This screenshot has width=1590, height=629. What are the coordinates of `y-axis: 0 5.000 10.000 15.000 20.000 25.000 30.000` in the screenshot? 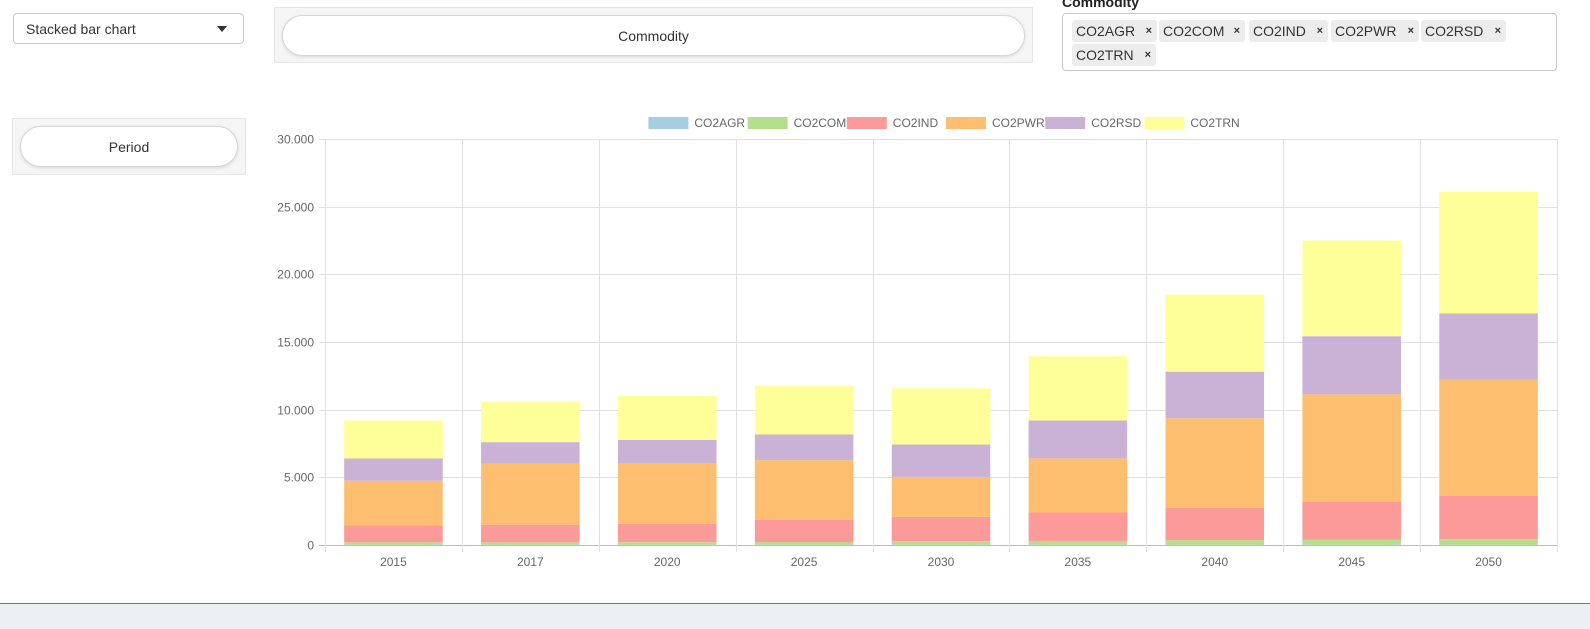 It's located at (295, 343).